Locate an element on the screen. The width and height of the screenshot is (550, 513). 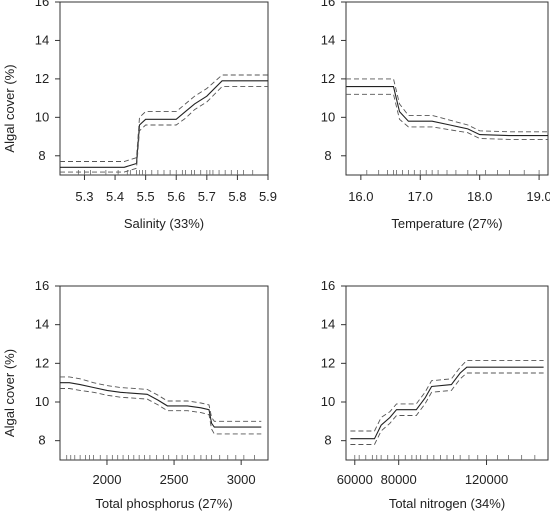
x-axis-label: Total nitrogen (34%) is located at coordinates (447, 503).